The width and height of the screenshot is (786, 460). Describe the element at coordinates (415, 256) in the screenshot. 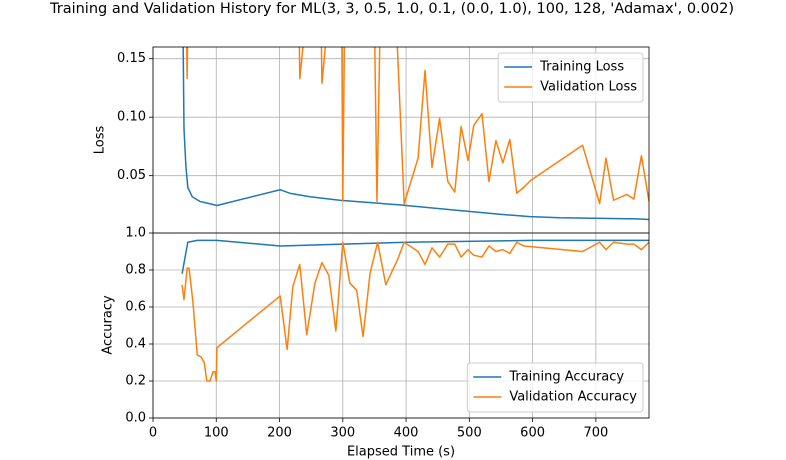

I see `series-line` at that location.